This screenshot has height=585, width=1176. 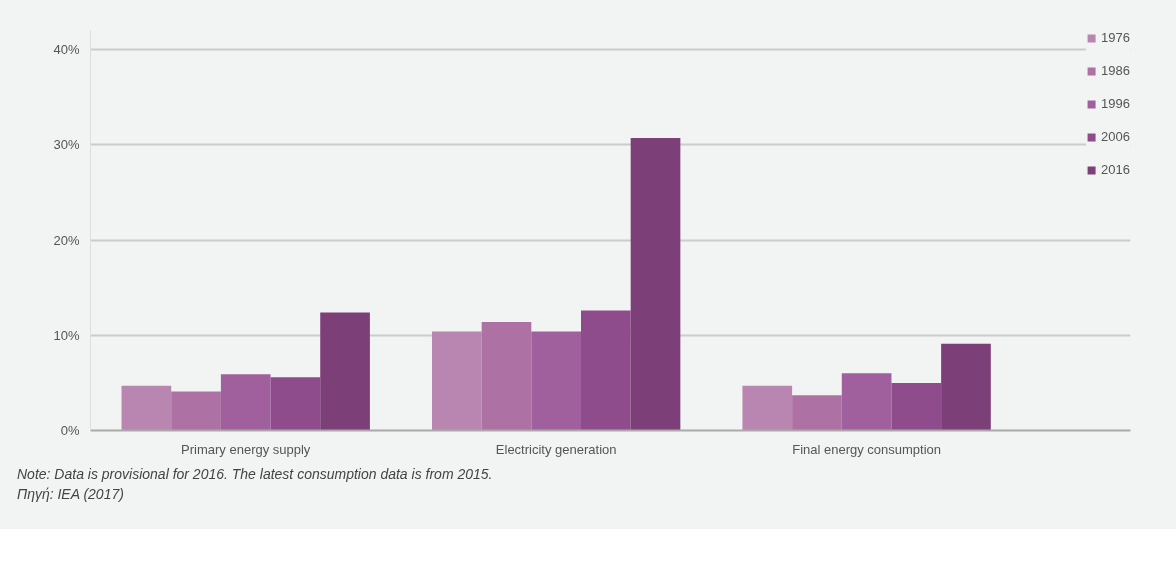 I want to click on x-tick-label: Electricity generation, so click(x=556, y=449).